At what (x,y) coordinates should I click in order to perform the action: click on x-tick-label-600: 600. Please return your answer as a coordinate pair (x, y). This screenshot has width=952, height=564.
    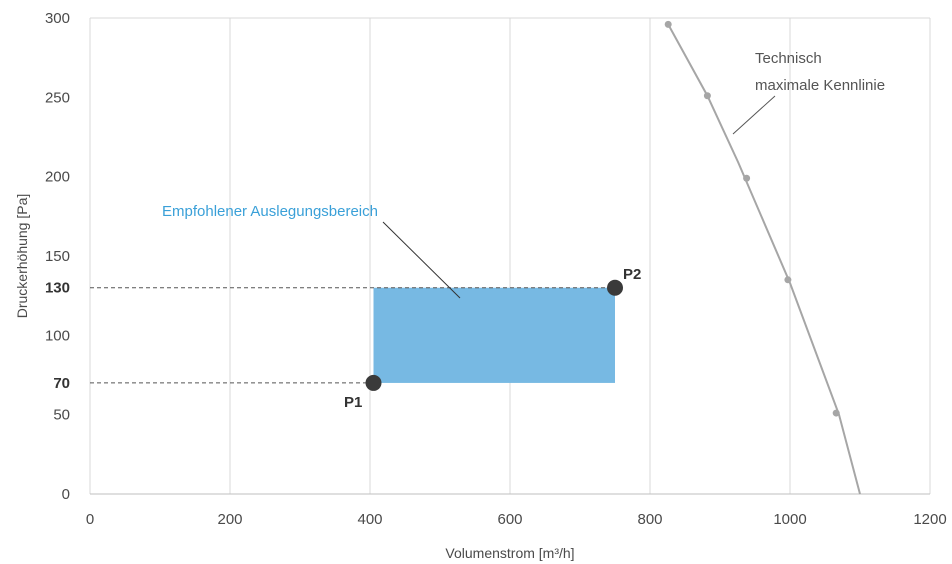
    Looking at the image, I should click on (509, 519).